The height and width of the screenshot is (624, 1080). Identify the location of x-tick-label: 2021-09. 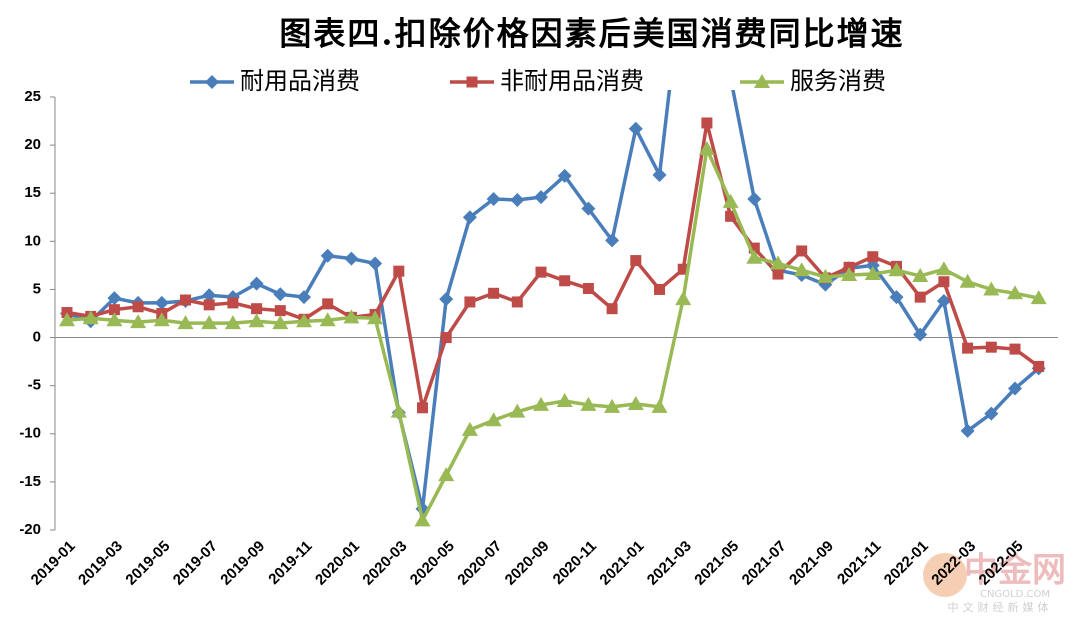
(811, 563).